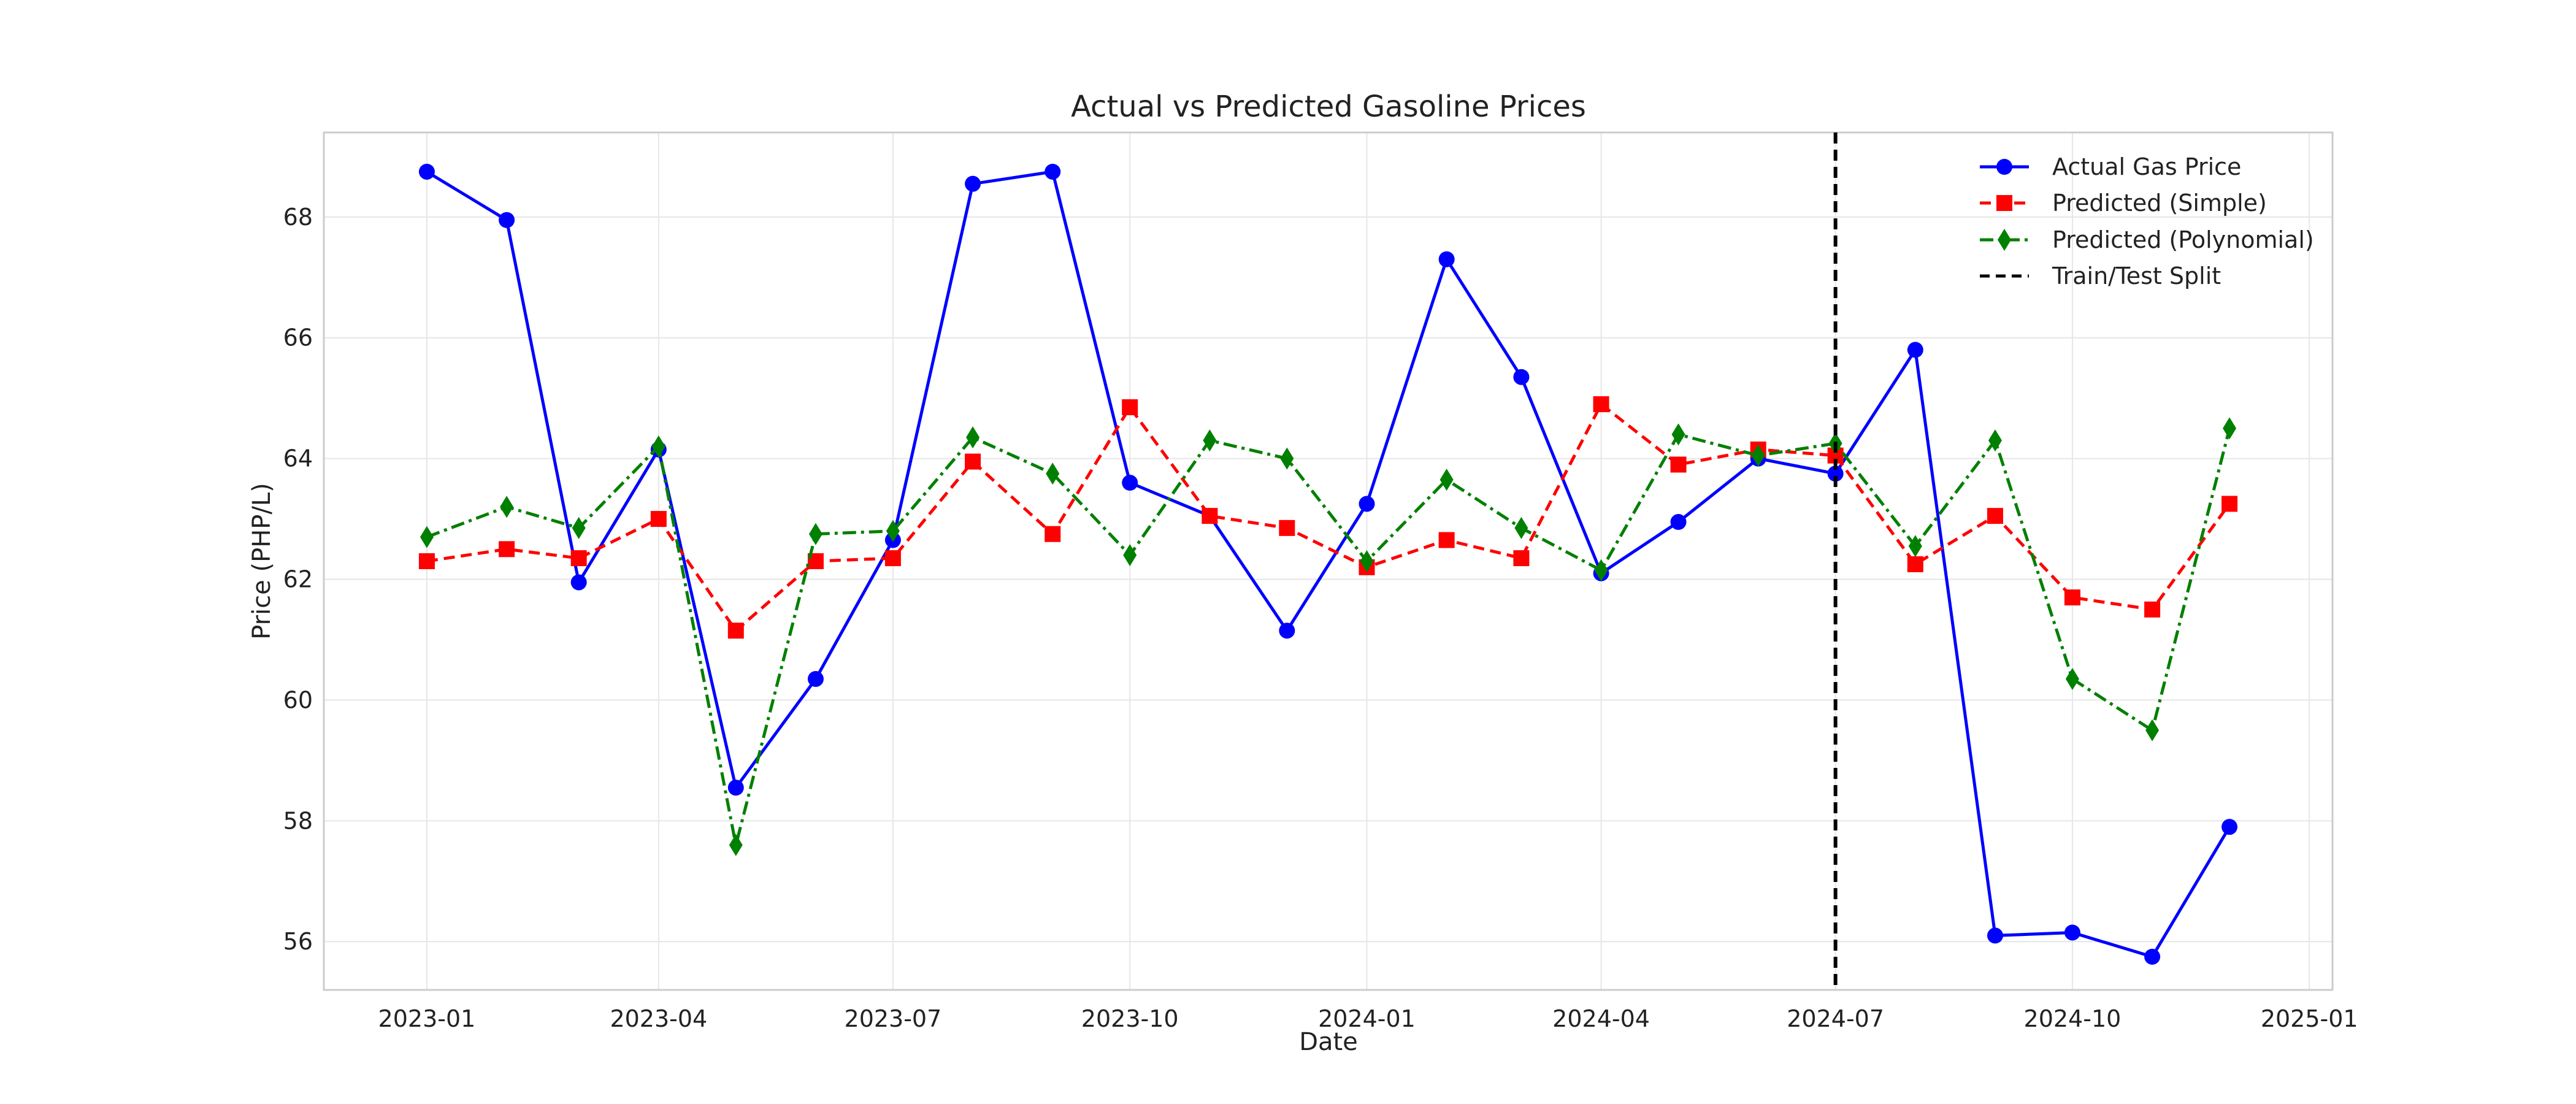 The image size is (2576, 1104). Describe the element at coordinates (2004, 203) in the screenshot. I see `square-marker-icon` at that location.